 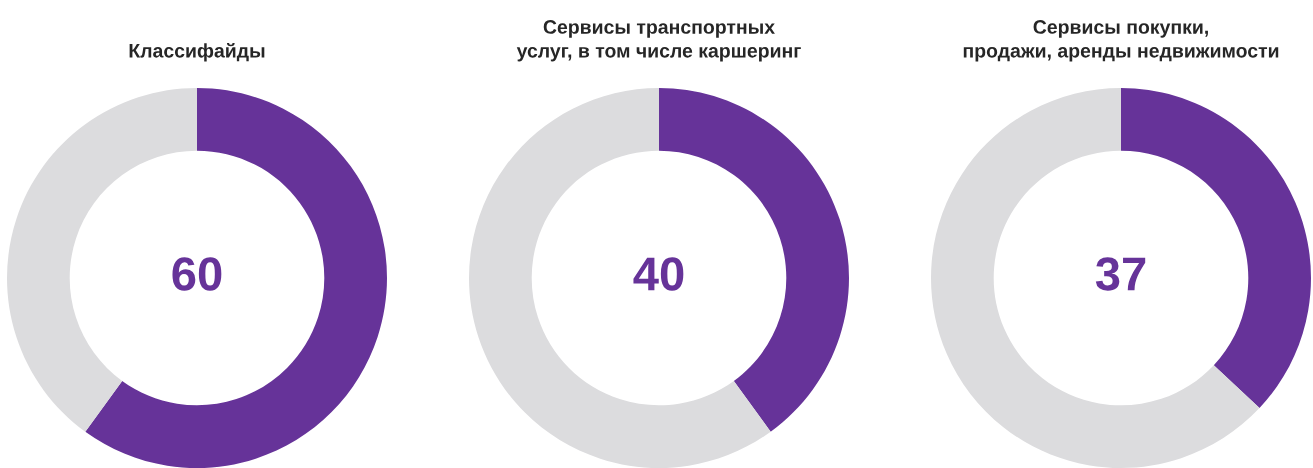 What do you see at coordinates (1121, 41) in the screenshot?
I see `chart-title: Сервисы покупки, продажи, аренды недвижимости` at bounding box center [1121, 41].